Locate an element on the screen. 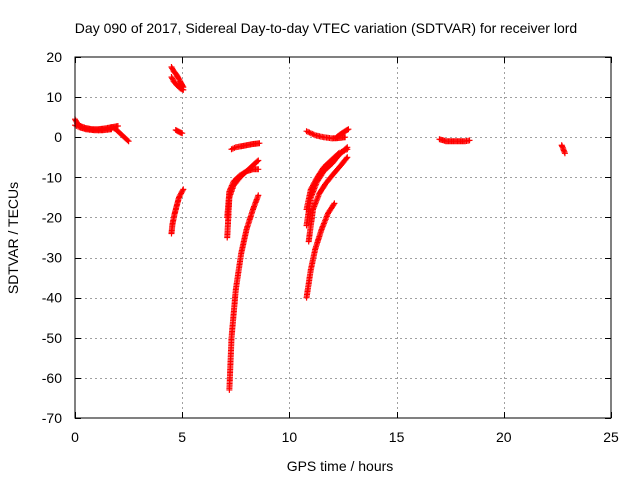 The image size is (640, 480). y-tick-label: -50 is located at coordinates (52, 338).